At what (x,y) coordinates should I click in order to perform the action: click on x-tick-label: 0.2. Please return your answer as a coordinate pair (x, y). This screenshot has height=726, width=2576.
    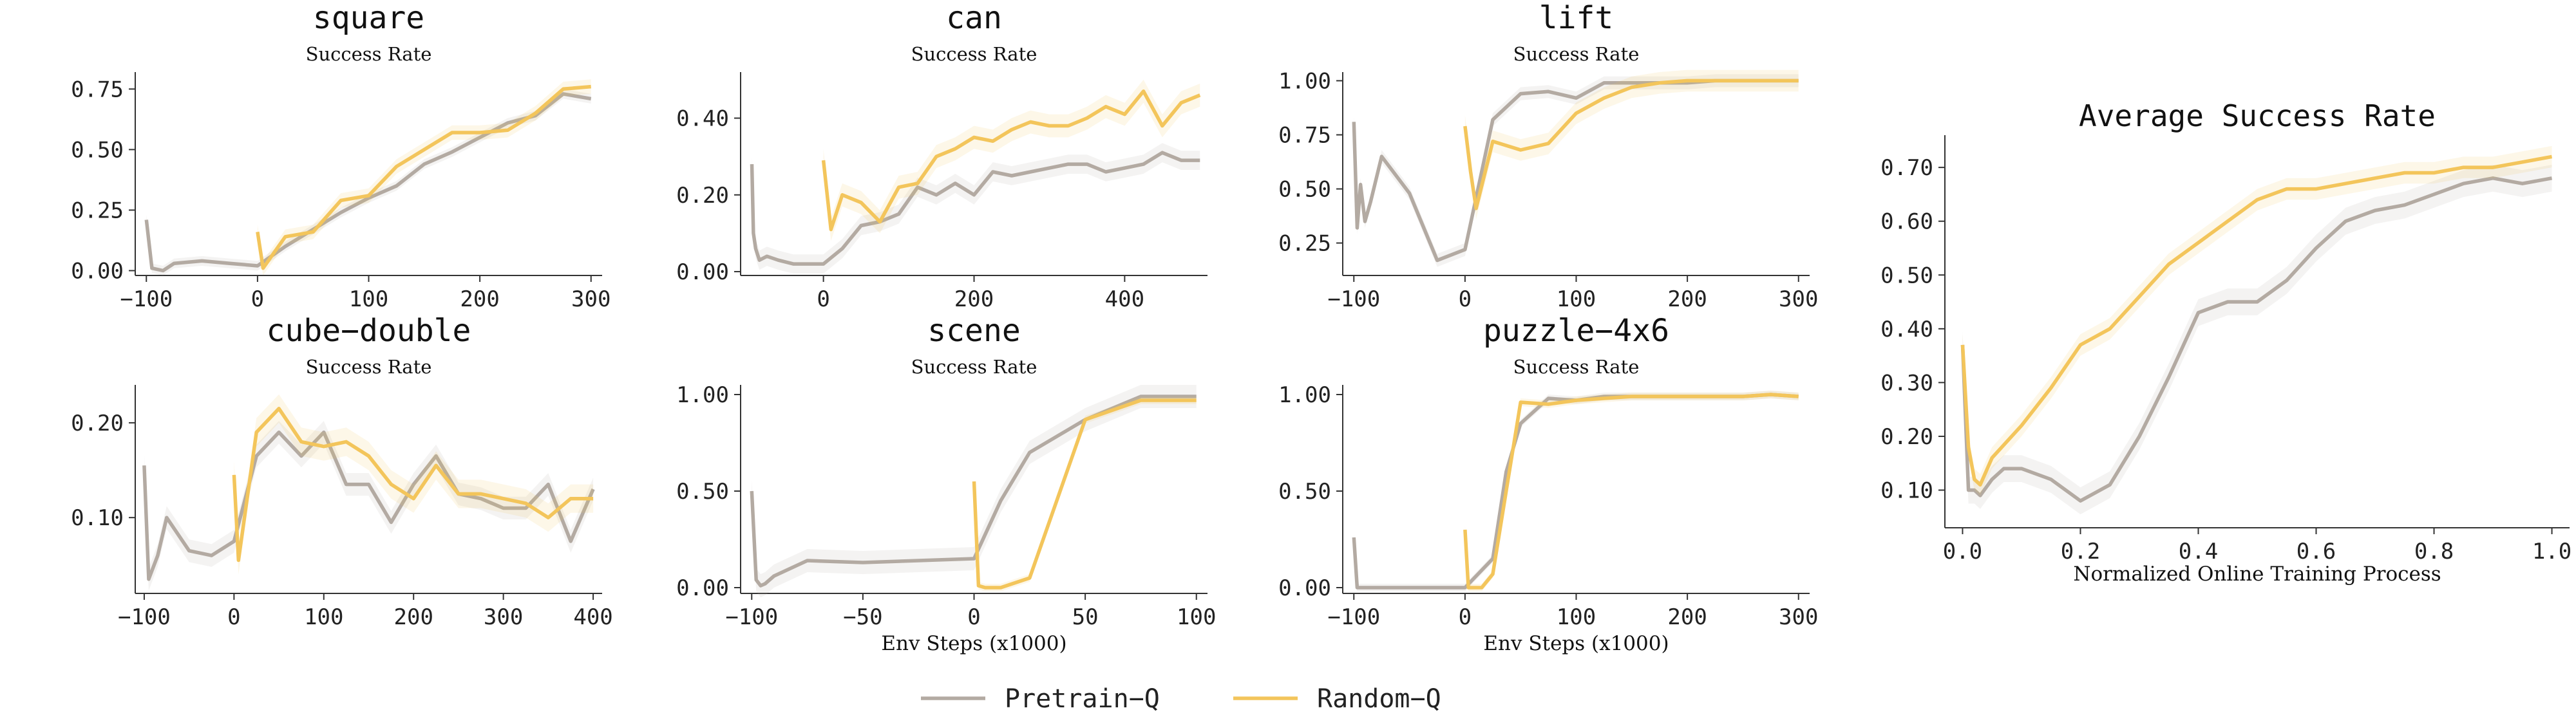
    Looking at the image, I should click on (2080, 551).